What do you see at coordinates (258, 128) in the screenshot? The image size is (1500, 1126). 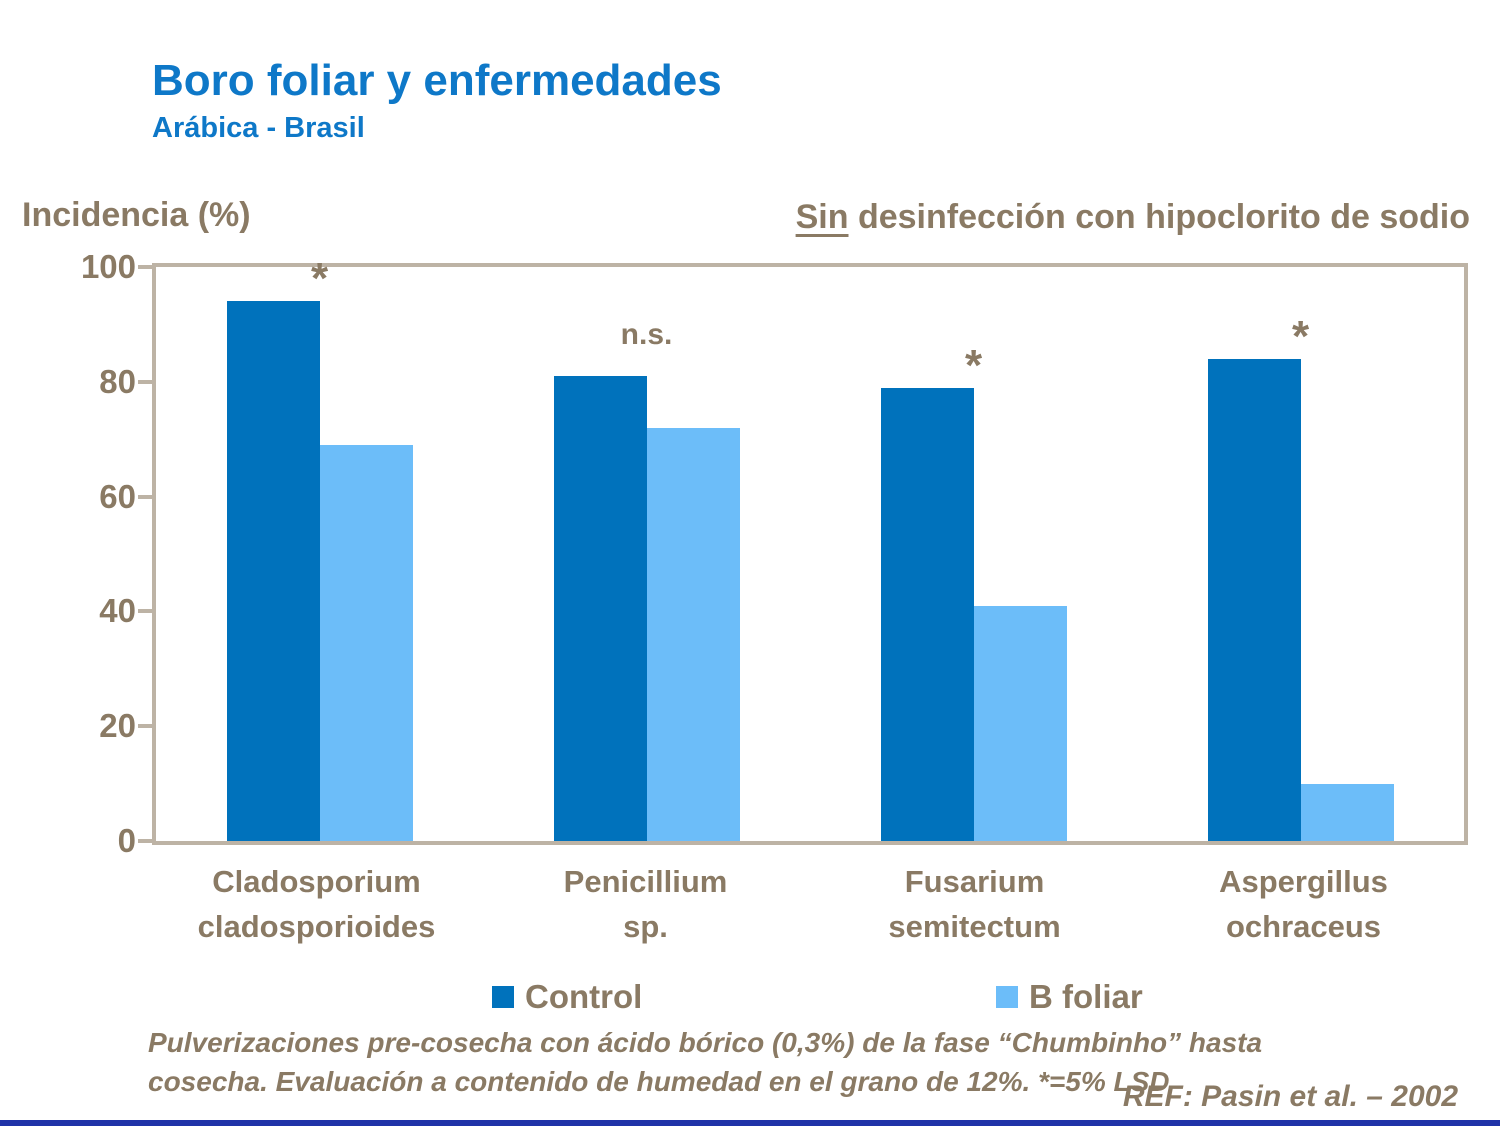 I see `page-subtitle: Arábica - Brasil` at bounding box center [258, 128].